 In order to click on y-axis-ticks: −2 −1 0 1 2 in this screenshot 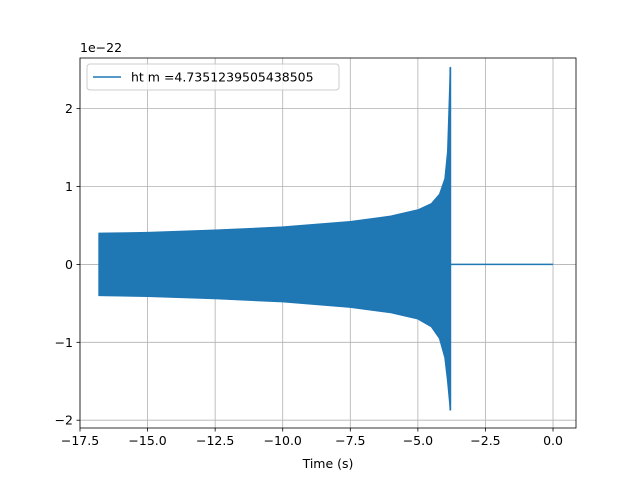, I will do `click(67, 264)`.